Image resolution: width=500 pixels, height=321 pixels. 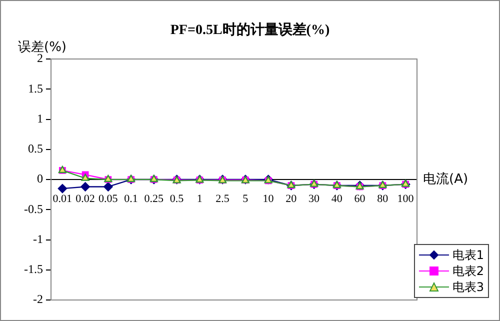 I want to click on y-tick-label: -1, so click(x=37, y=239).